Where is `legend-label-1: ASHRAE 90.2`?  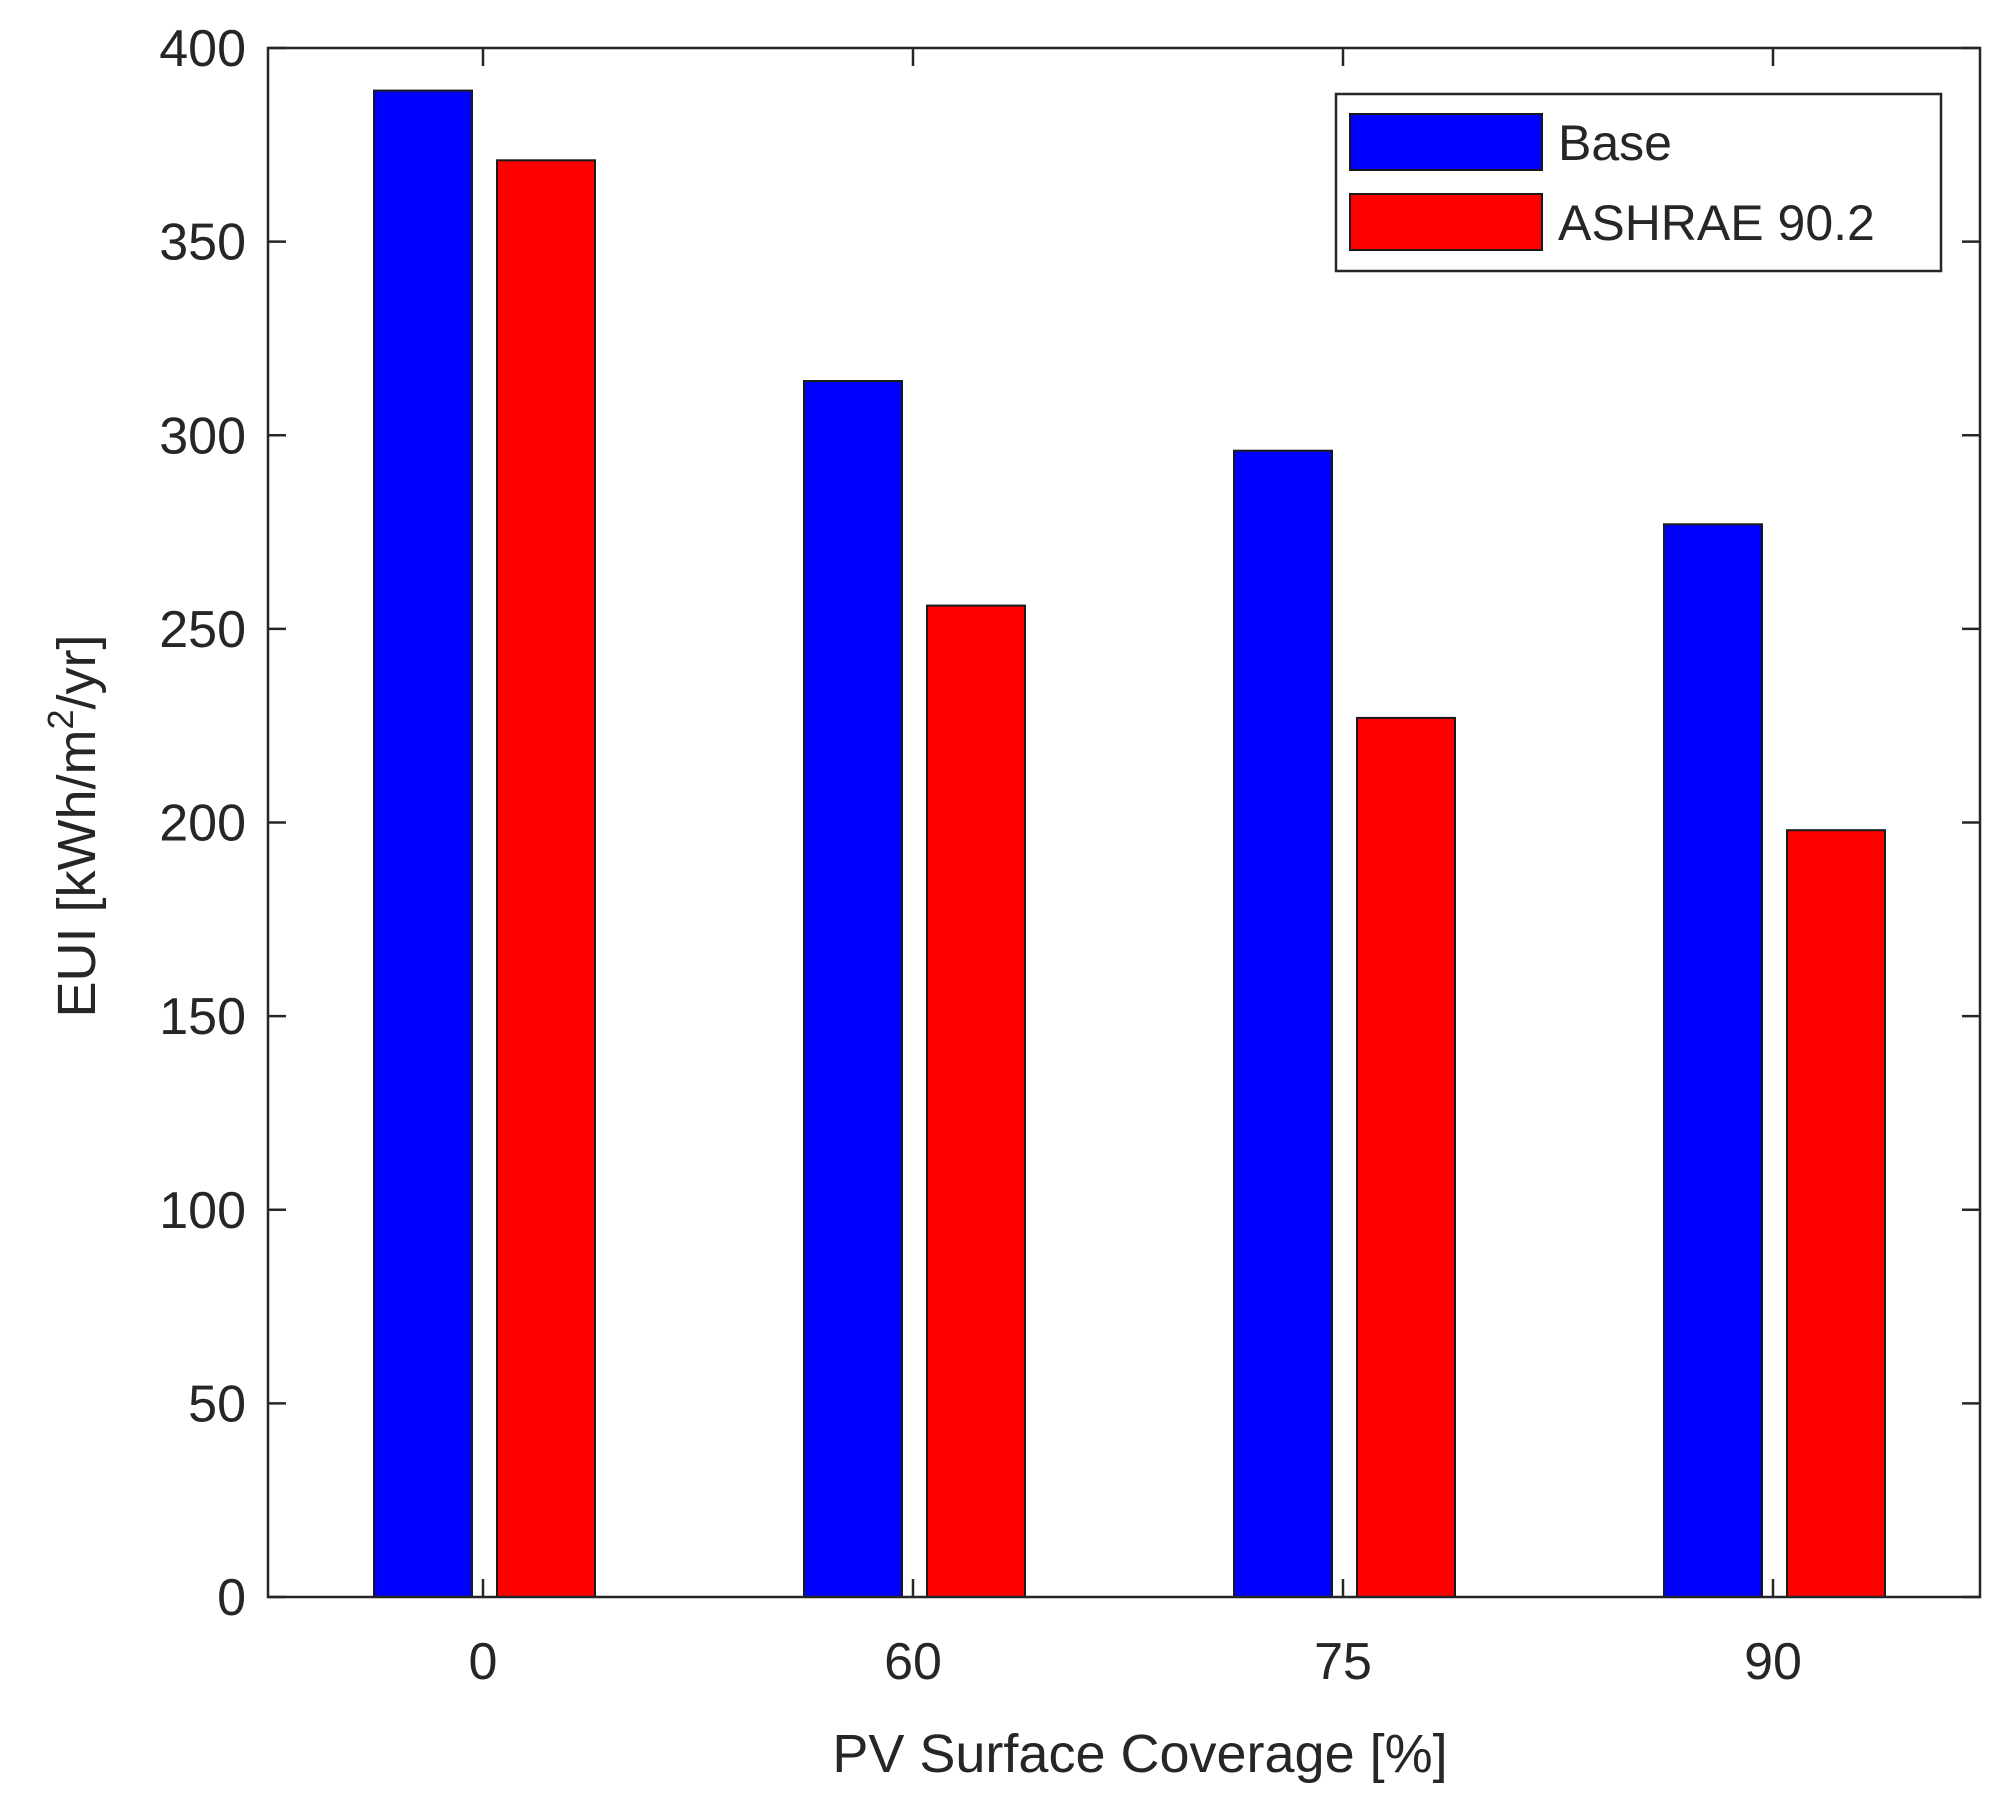 legend-label-1: ASHRAE 90.2 is located at coordinates (1716, 223).